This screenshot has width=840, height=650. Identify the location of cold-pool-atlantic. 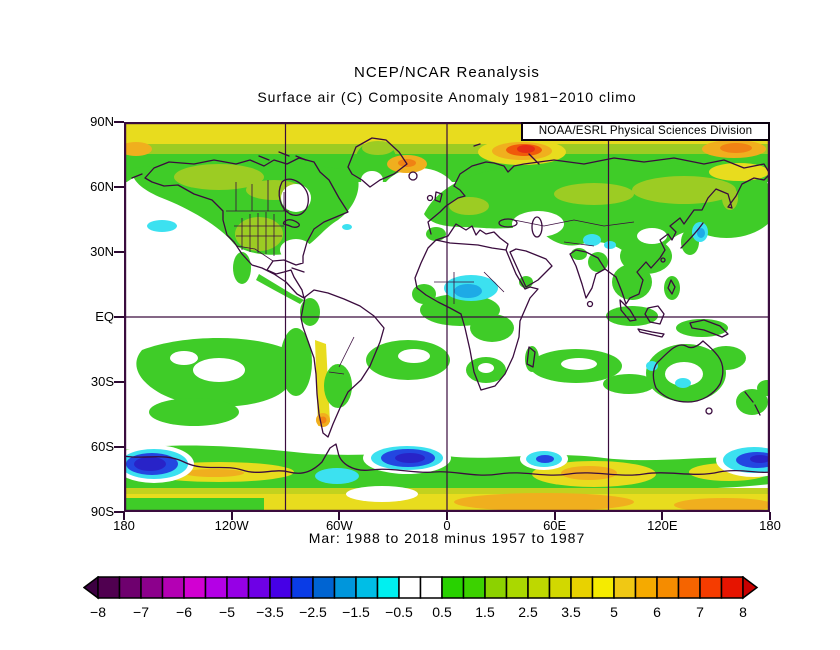
(410, 458).